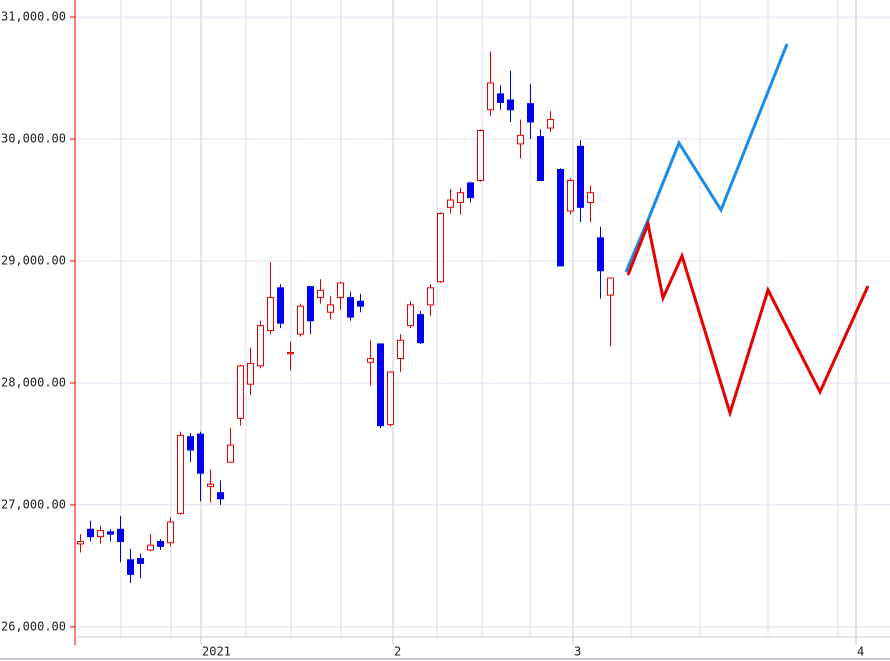 This screenshot has height=661, width=890. What do you see at coordinates (33, 382) in the screenshot?
I see `y-tick-label: 28,000.00` at bounding box center [33, 382].